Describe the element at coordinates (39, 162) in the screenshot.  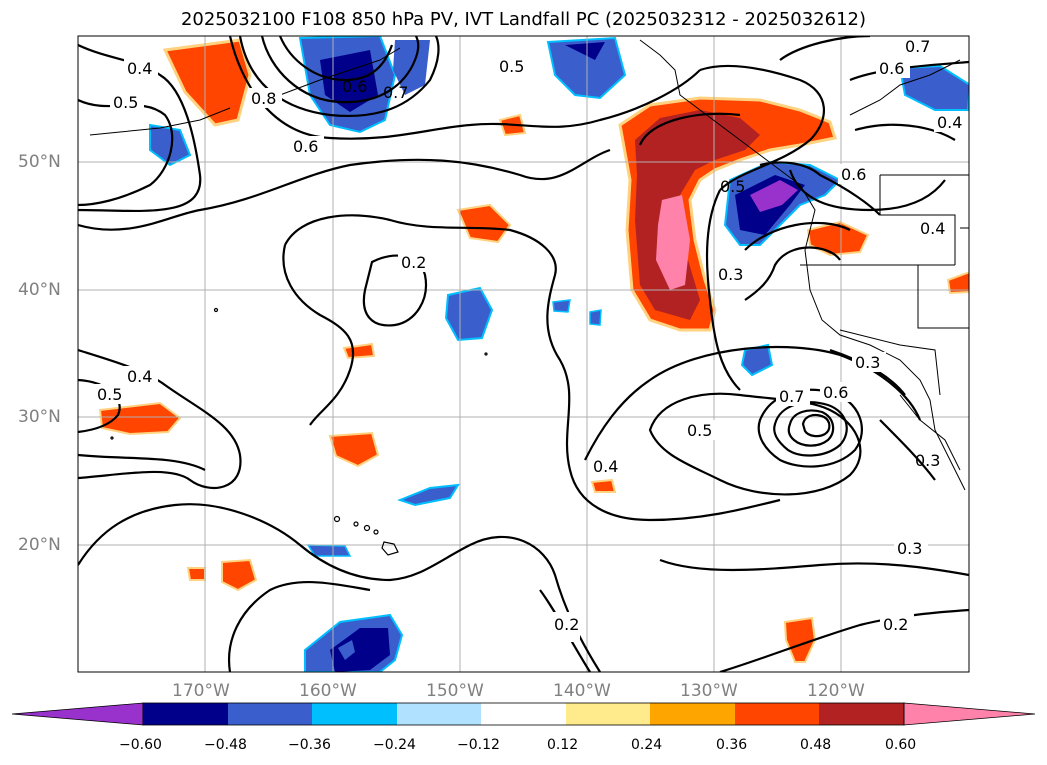
I see `lat-label: 50°N` at that location.